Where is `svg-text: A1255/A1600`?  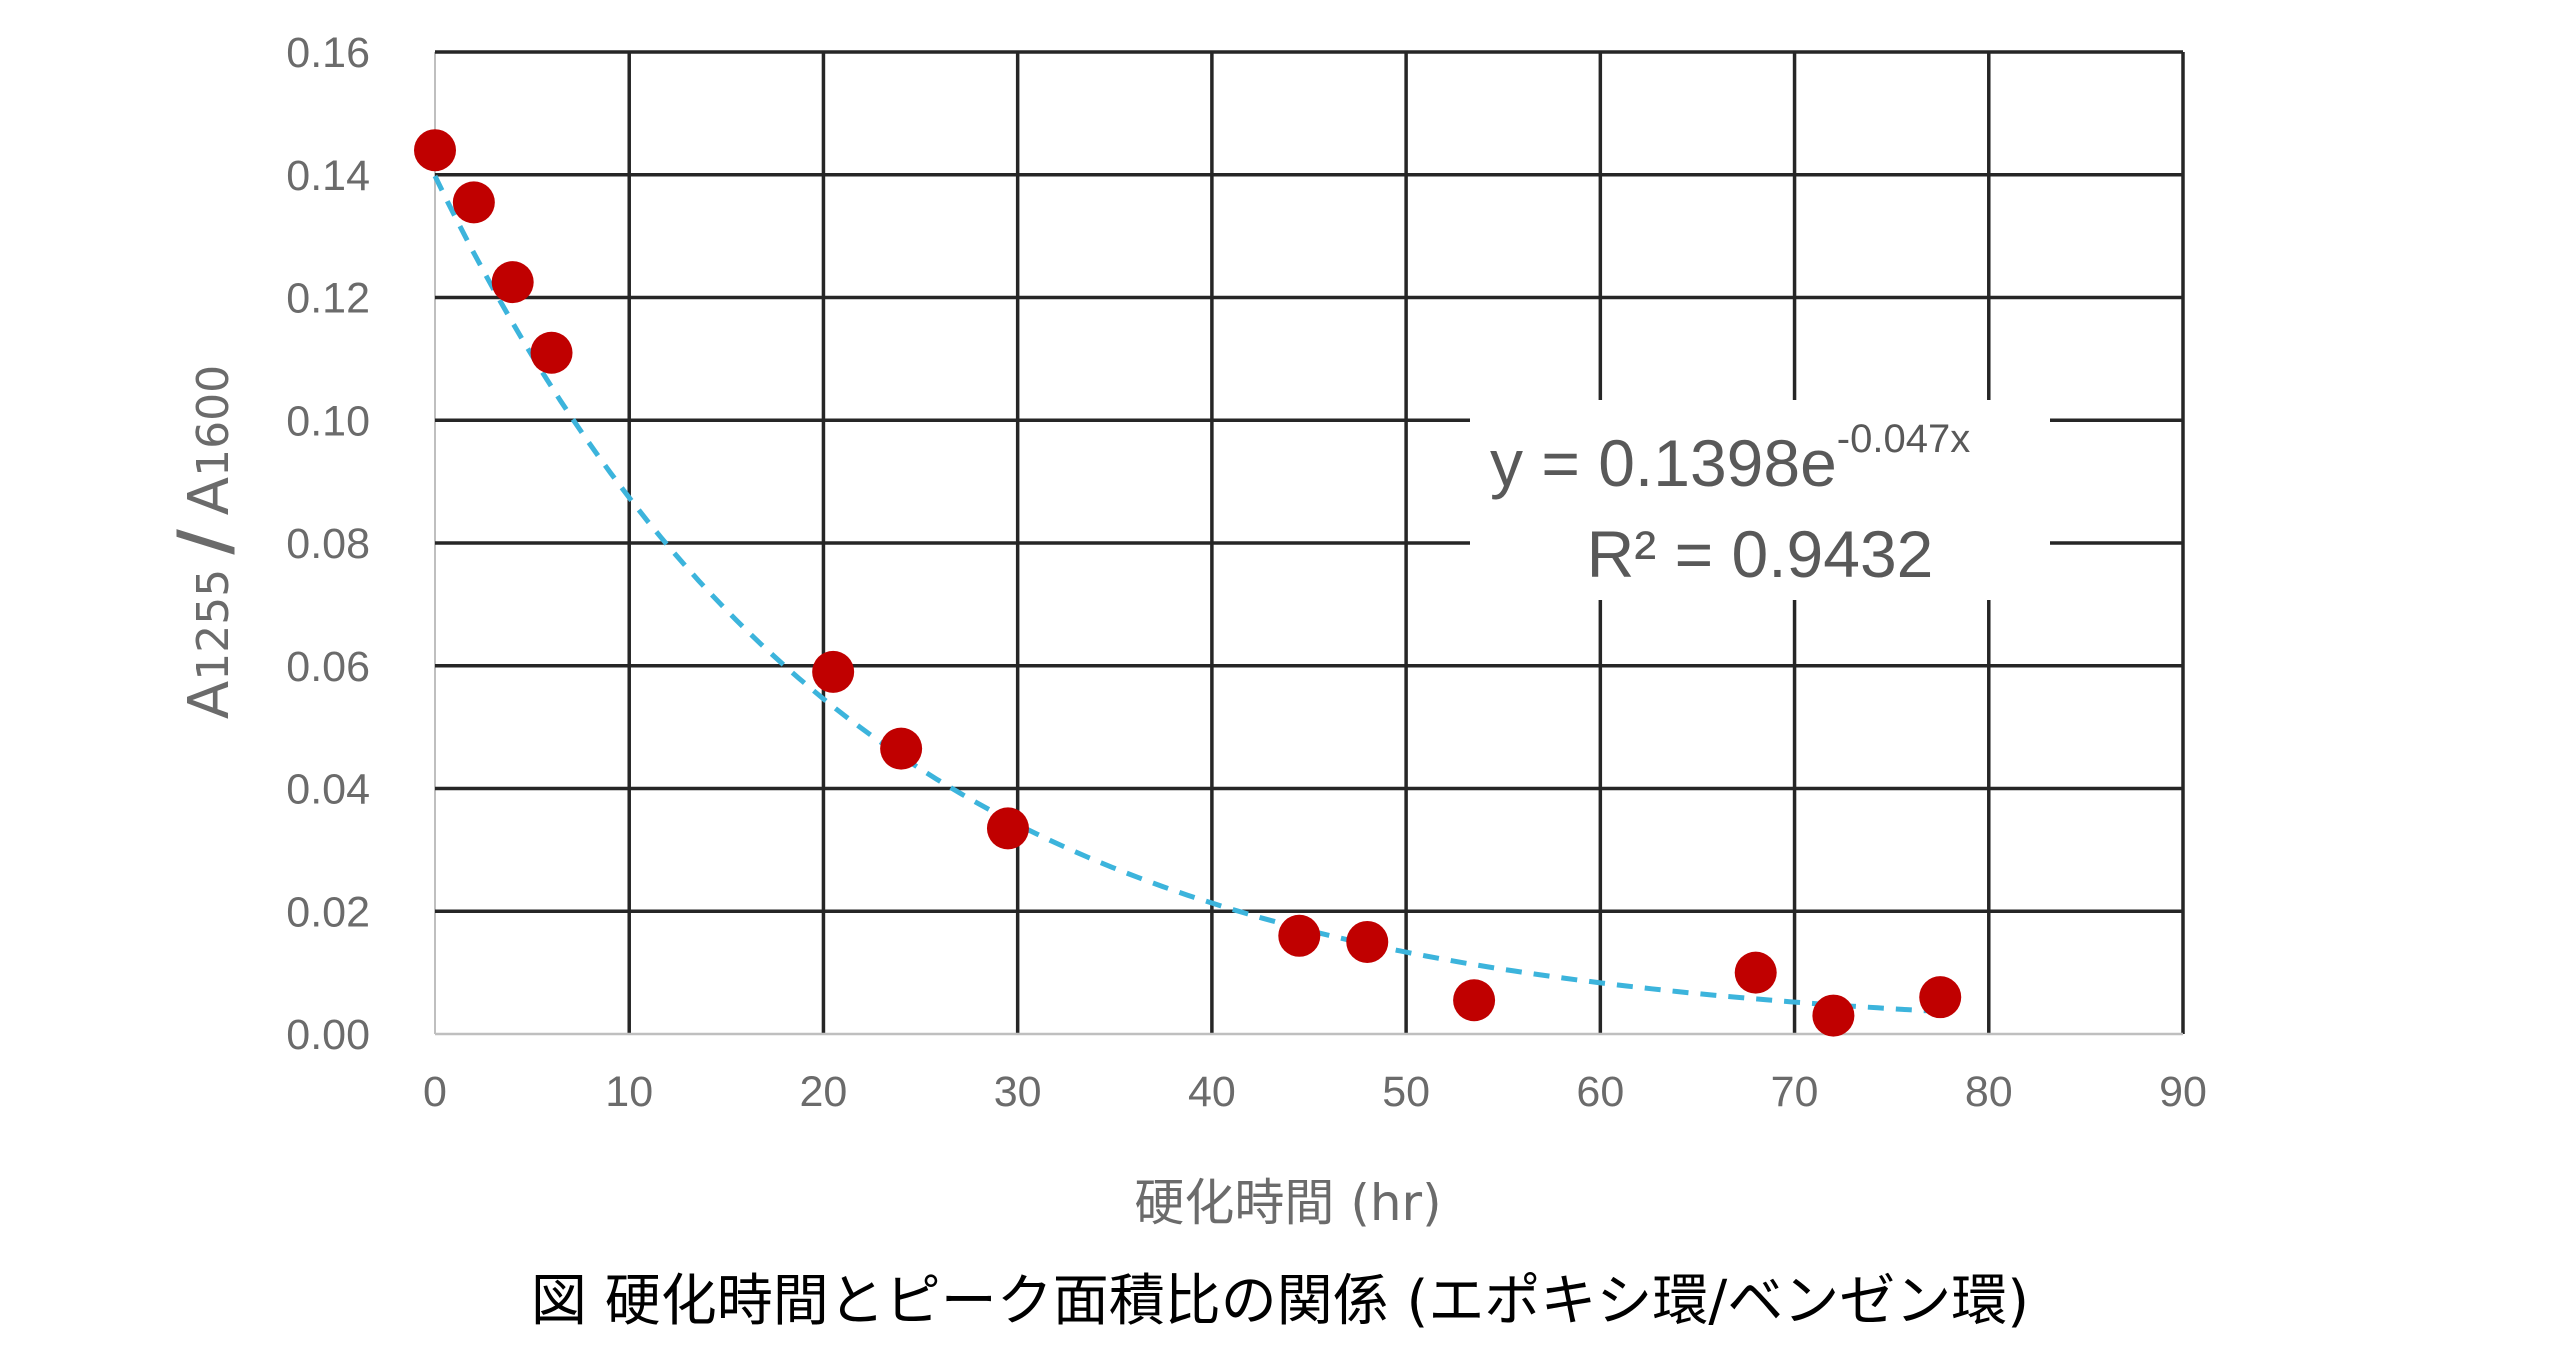 svg-text: A1255/A1600 is located at coordinates (204, 542).